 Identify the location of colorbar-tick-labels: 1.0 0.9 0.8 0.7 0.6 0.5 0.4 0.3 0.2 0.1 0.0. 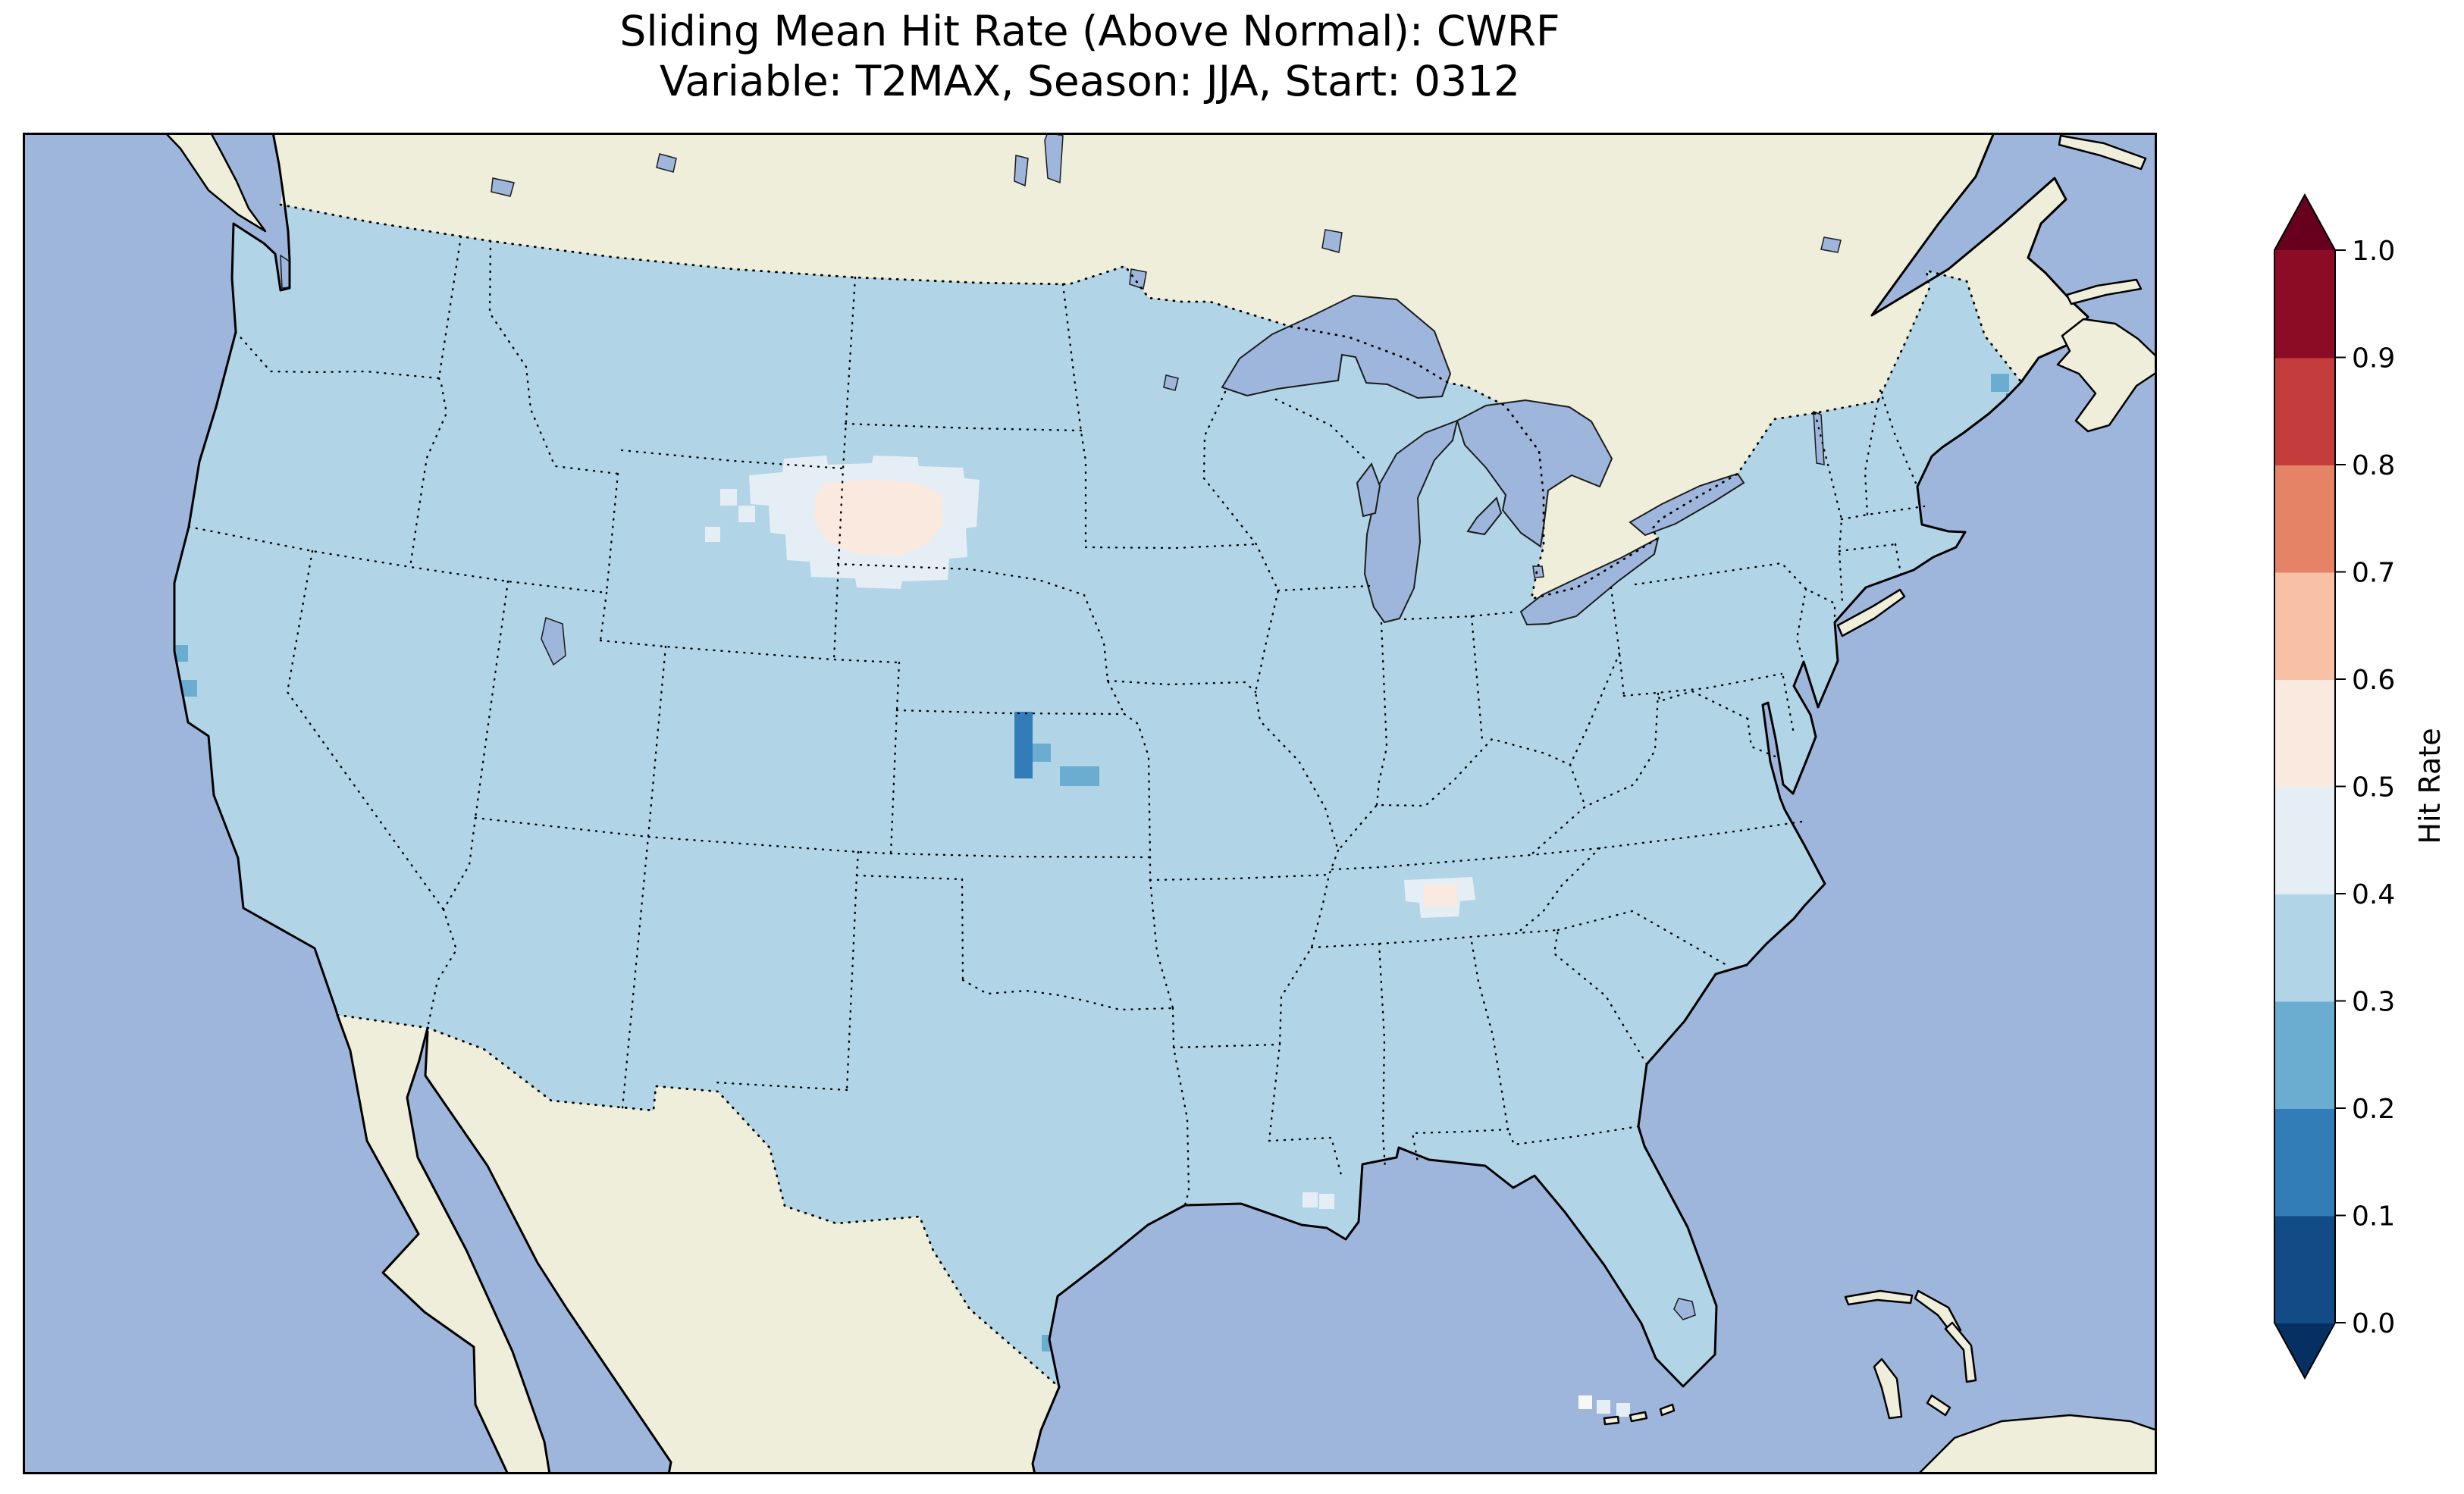
(2374, 787).